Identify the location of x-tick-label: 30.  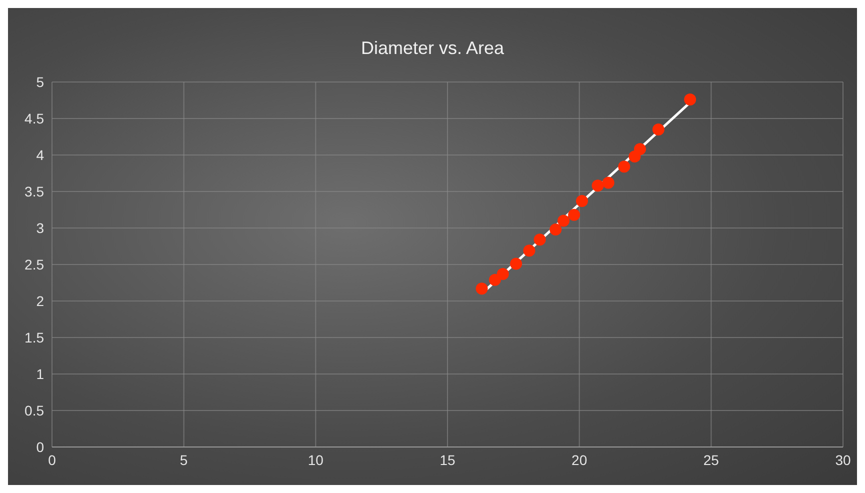
(843, 460).